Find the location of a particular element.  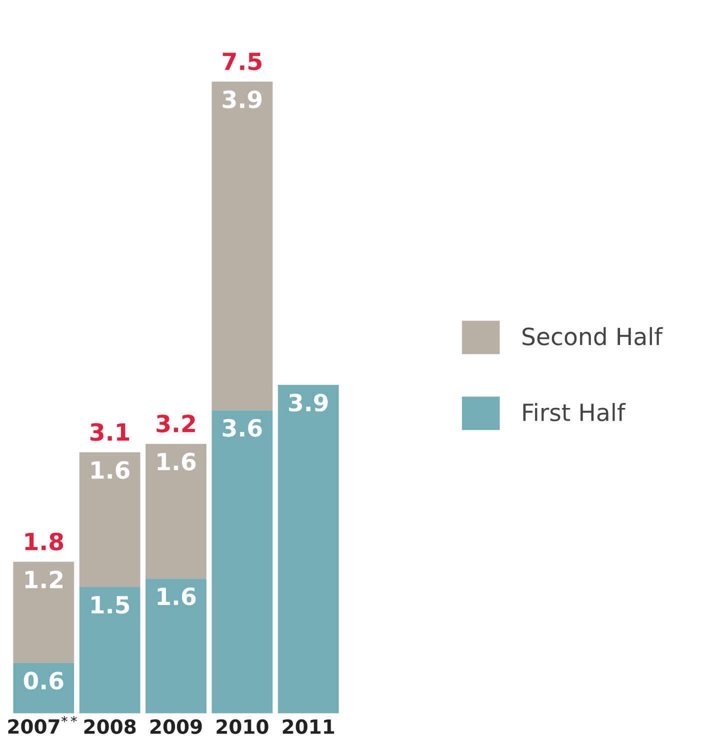

data-label: 0.6 is located at coordinates (44, 681).